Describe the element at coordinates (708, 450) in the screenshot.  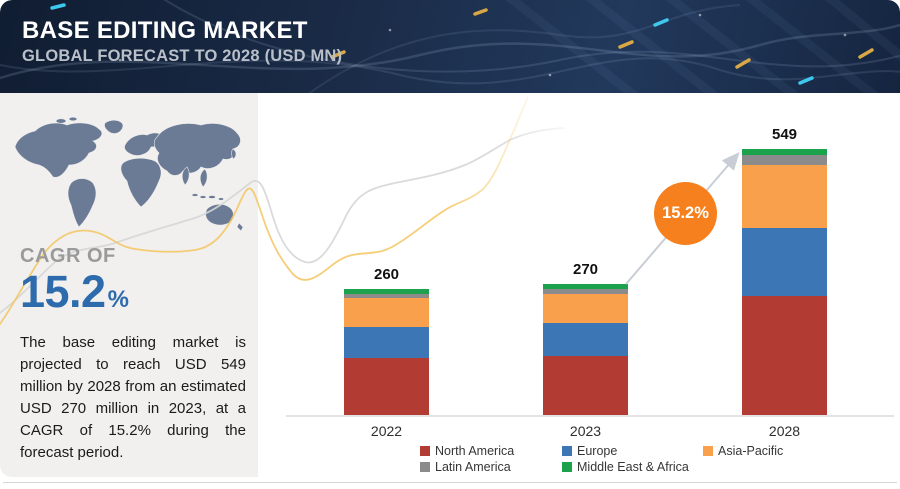
I see `legend-swatch-asia-pacific` at that location.